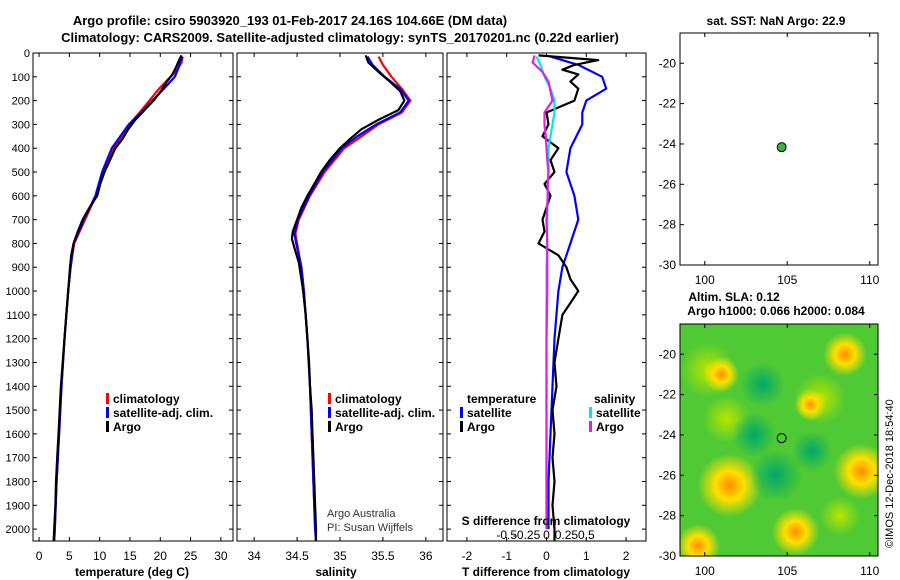  Describe the element at coordinates (21, 221) in the screenshot. I see `depth-tick-label: 700` at that location.